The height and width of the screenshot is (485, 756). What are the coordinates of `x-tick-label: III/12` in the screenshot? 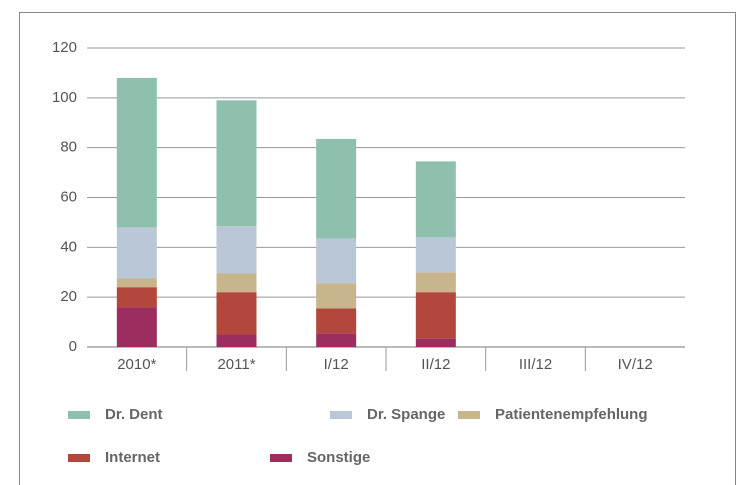 It's located at (535, 364).